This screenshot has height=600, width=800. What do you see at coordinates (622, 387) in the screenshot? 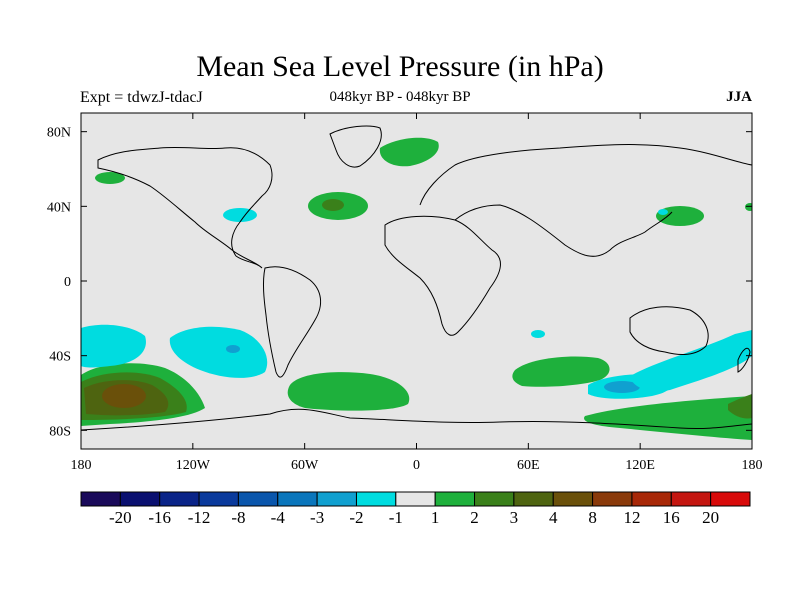
I see `anomaly-southern-indian-negative-core` at bounding box center [622, 387].